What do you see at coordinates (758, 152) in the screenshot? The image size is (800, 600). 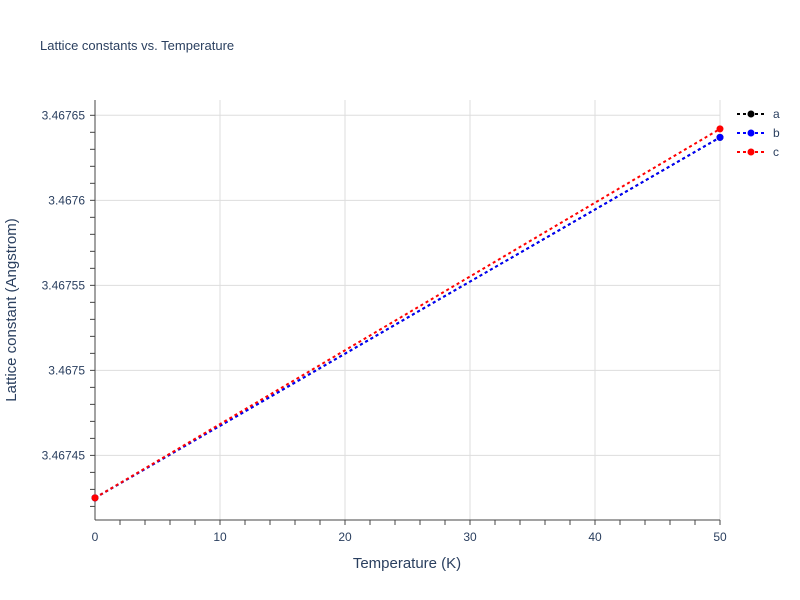 I see `legend-item-c: c` at bounding box center [758, 152].